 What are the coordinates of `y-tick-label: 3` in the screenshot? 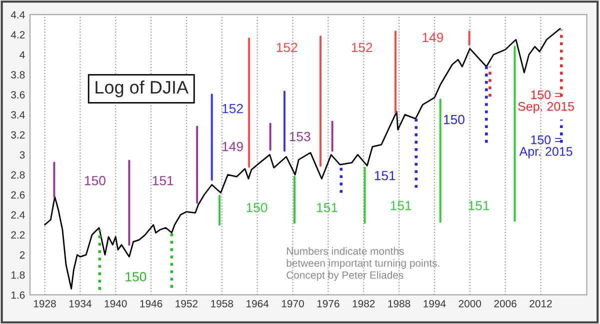 It's located at (22, 155).